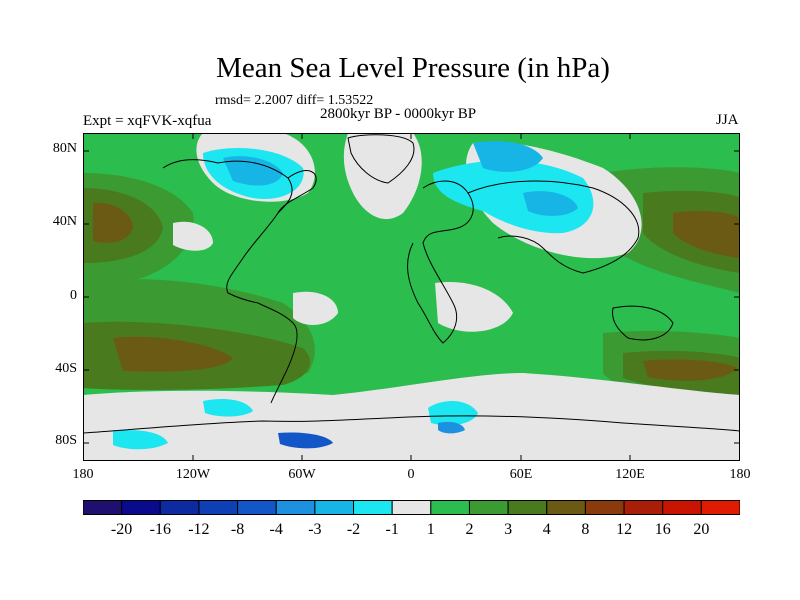 The height and width of the screenshot is (600, 800). Describe the element at coordinates (381, 159) in the screenshot. I see `coast-greenland` at that location.